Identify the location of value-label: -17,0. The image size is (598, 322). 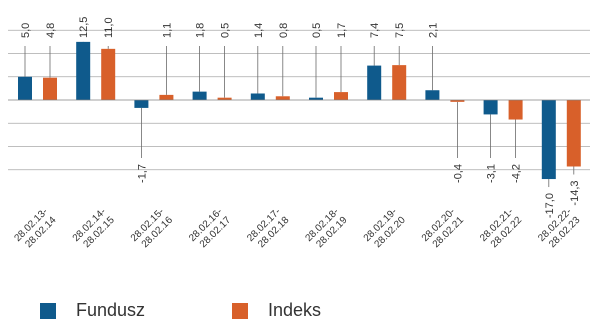
(550, 205).